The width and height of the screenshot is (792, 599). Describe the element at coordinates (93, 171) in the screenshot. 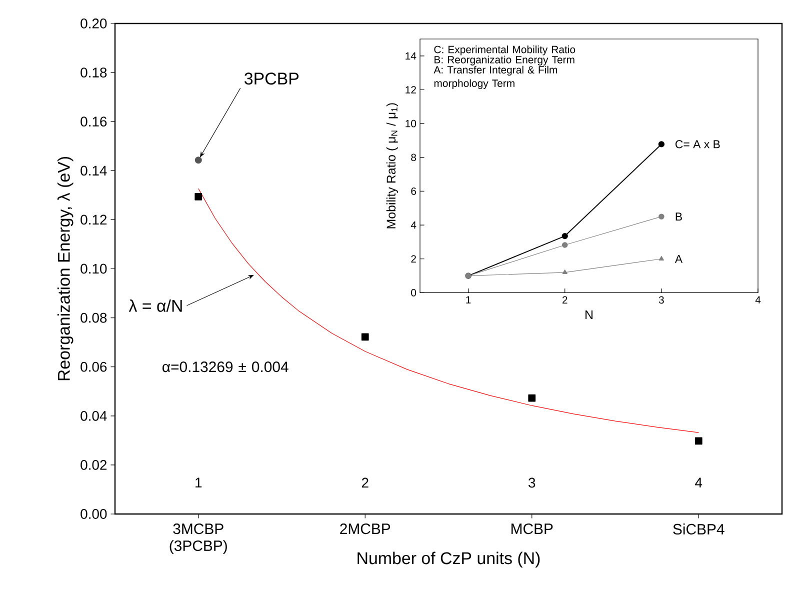

I see `y-tick-label: 0.14` at that location.